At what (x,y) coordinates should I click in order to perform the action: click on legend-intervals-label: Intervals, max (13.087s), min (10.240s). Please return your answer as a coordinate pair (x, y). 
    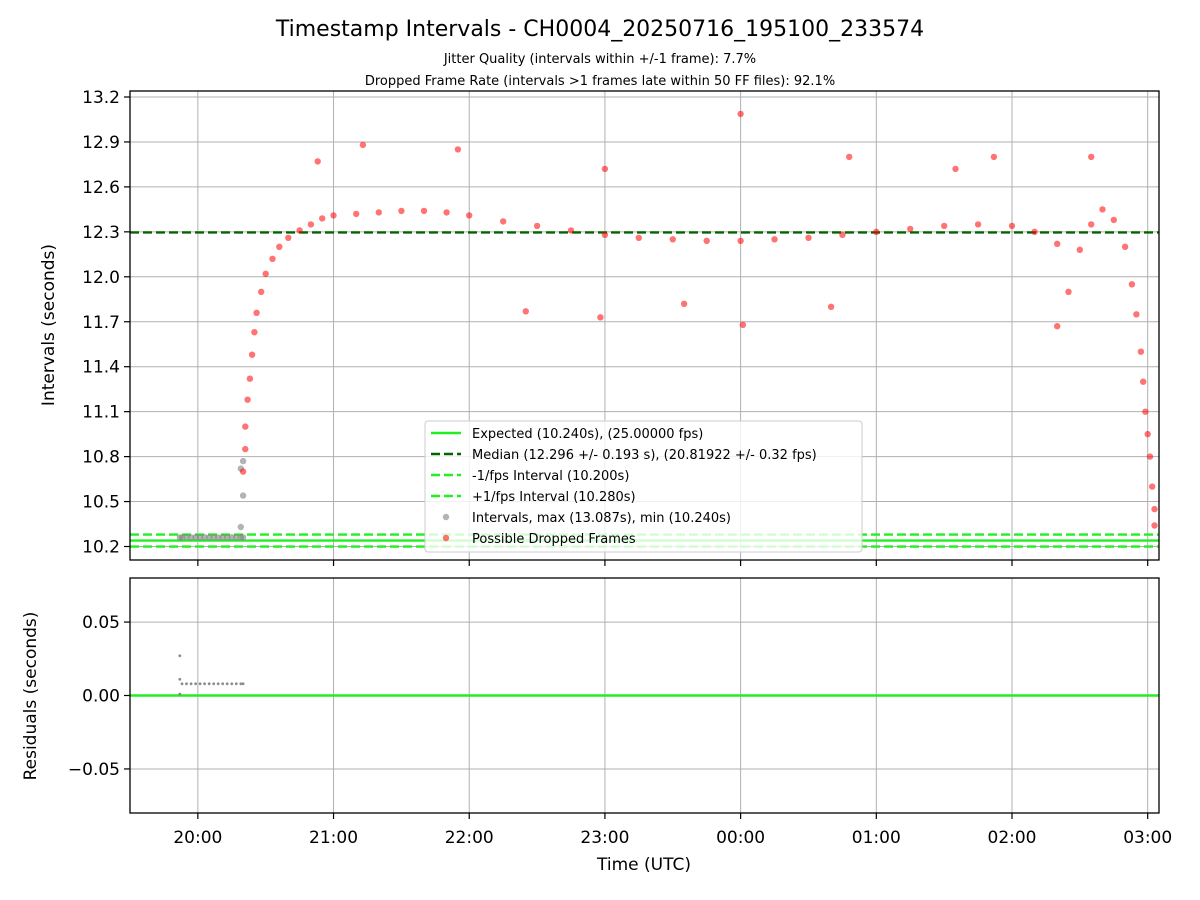
    Looking at the image, I should click on (601, 518).